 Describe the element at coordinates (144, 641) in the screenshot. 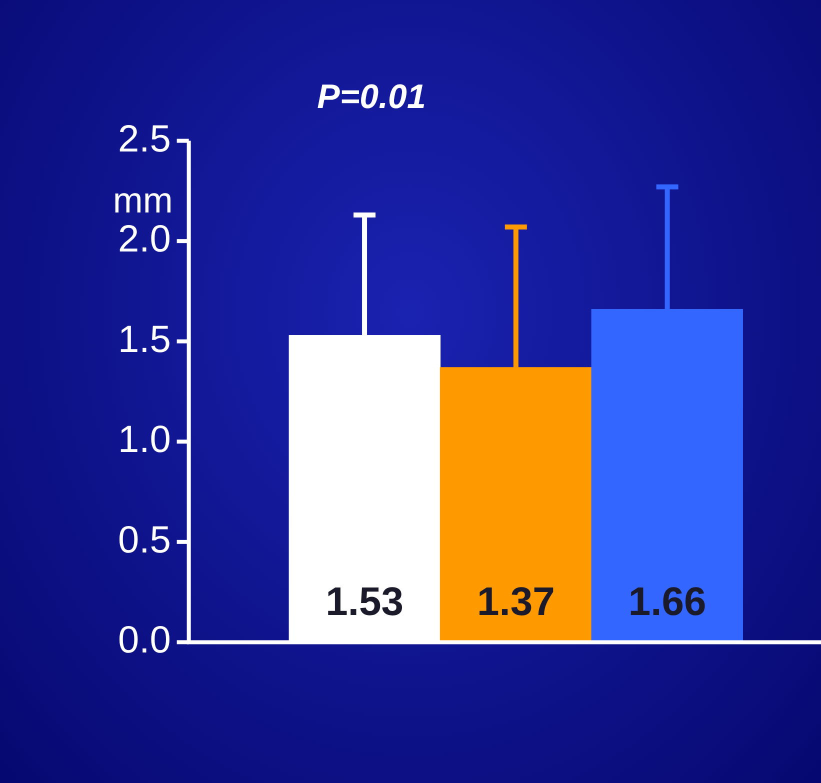

I see `y-tick-label: 0.0` at that location.